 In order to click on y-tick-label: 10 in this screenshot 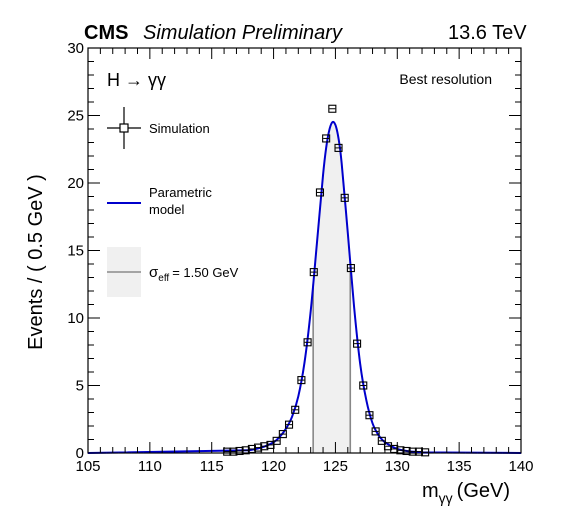, I will do `click(75, 318)`.